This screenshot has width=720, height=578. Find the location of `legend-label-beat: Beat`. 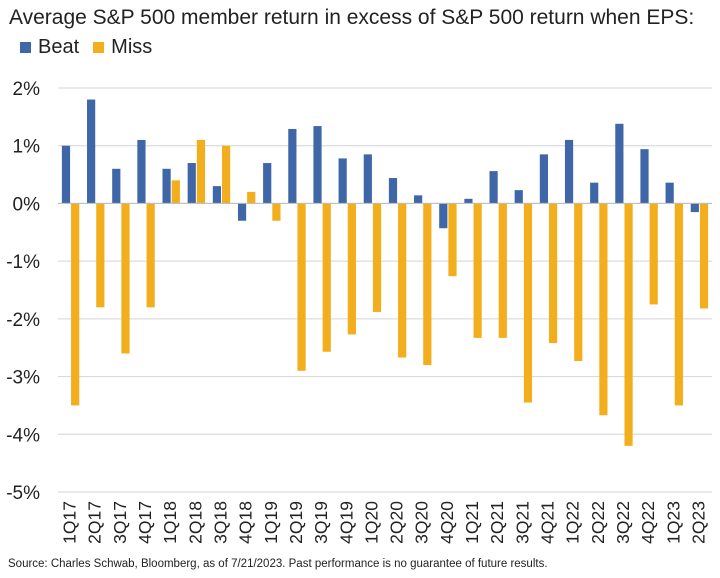

legend-label-beat: Beat is located at coordinates (59, 47).